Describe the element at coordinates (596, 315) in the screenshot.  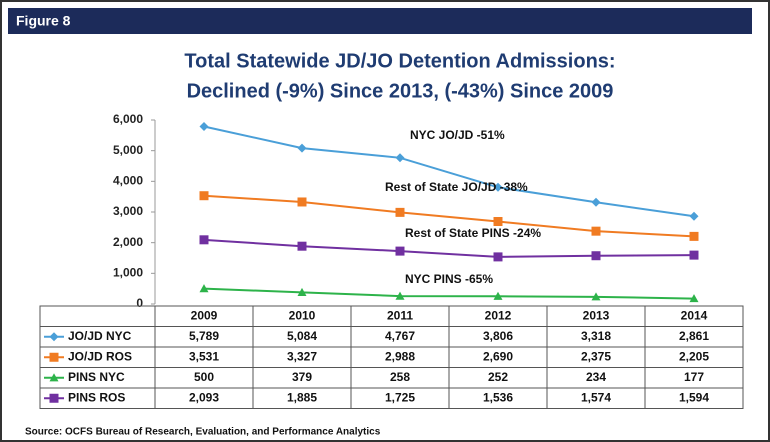
I see `x-tick-label: 2013` at that location.